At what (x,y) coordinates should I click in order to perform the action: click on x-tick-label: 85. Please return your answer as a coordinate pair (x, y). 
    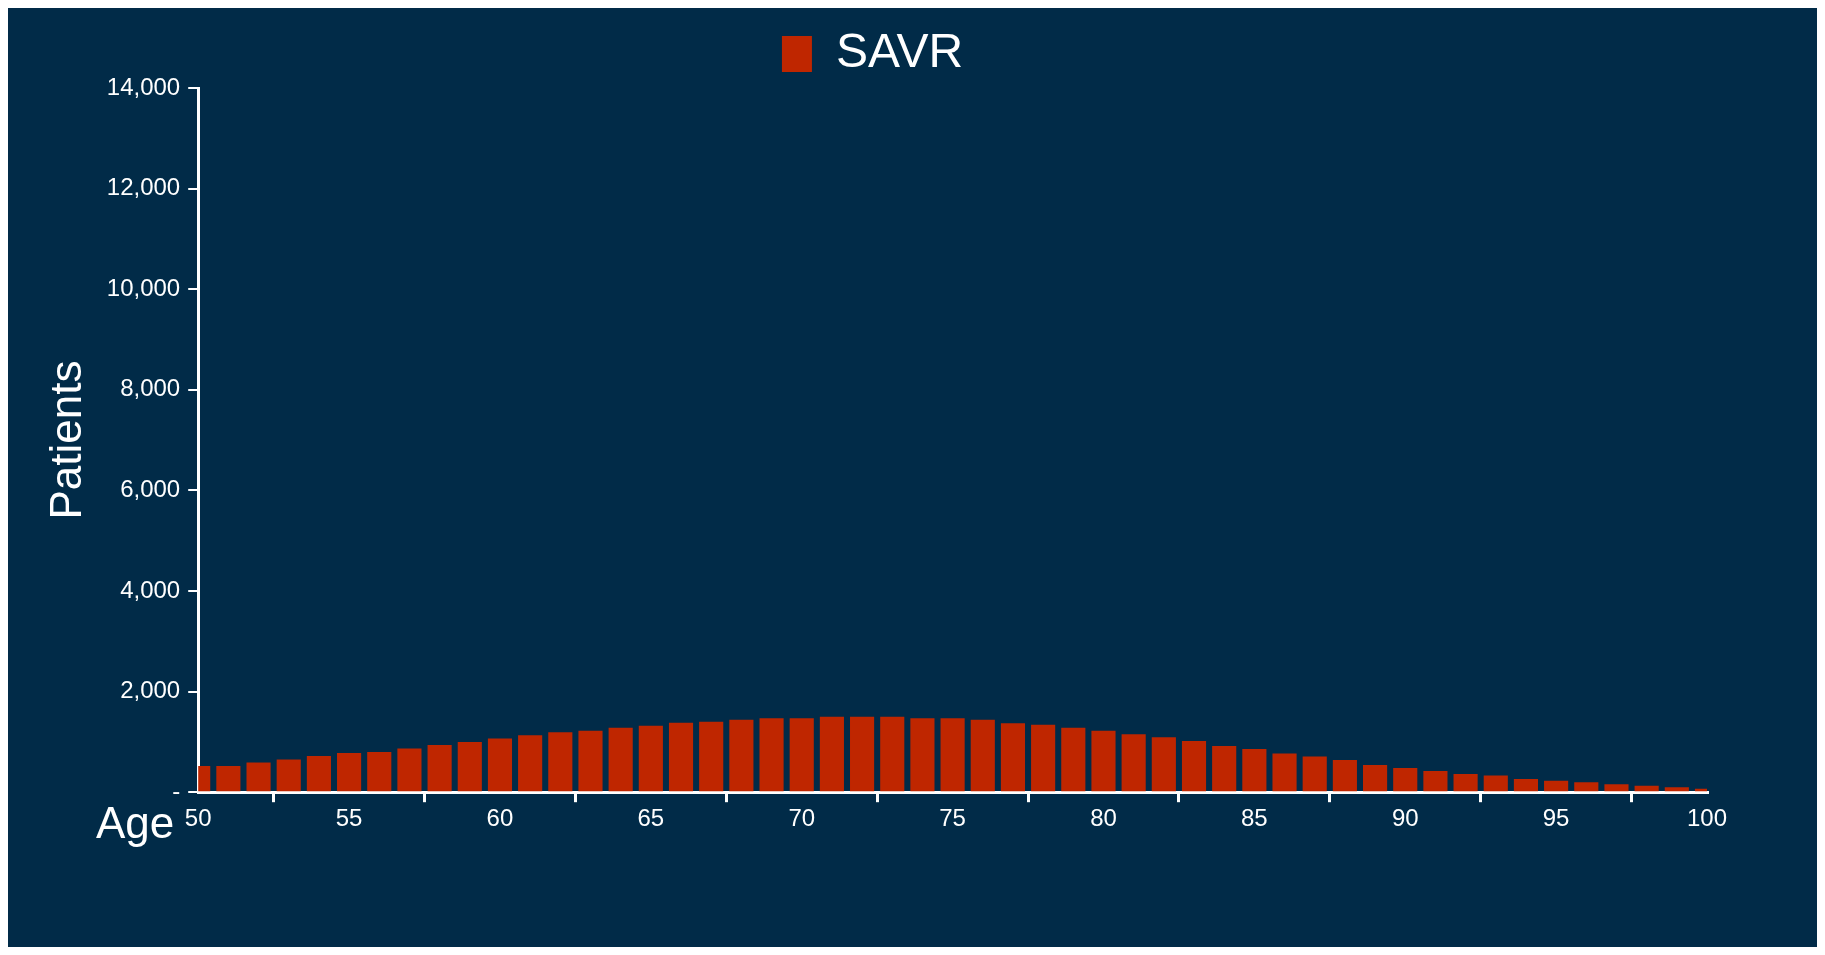
    Looking at the image, I should click on (1254, 818).